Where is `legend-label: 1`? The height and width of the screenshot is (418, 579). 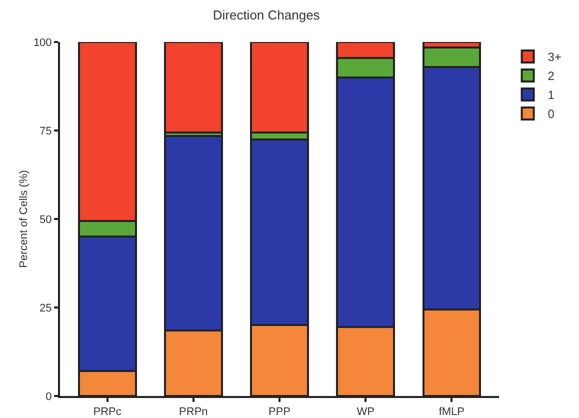
legend-label: 1 is located at coordinates (551, 95).